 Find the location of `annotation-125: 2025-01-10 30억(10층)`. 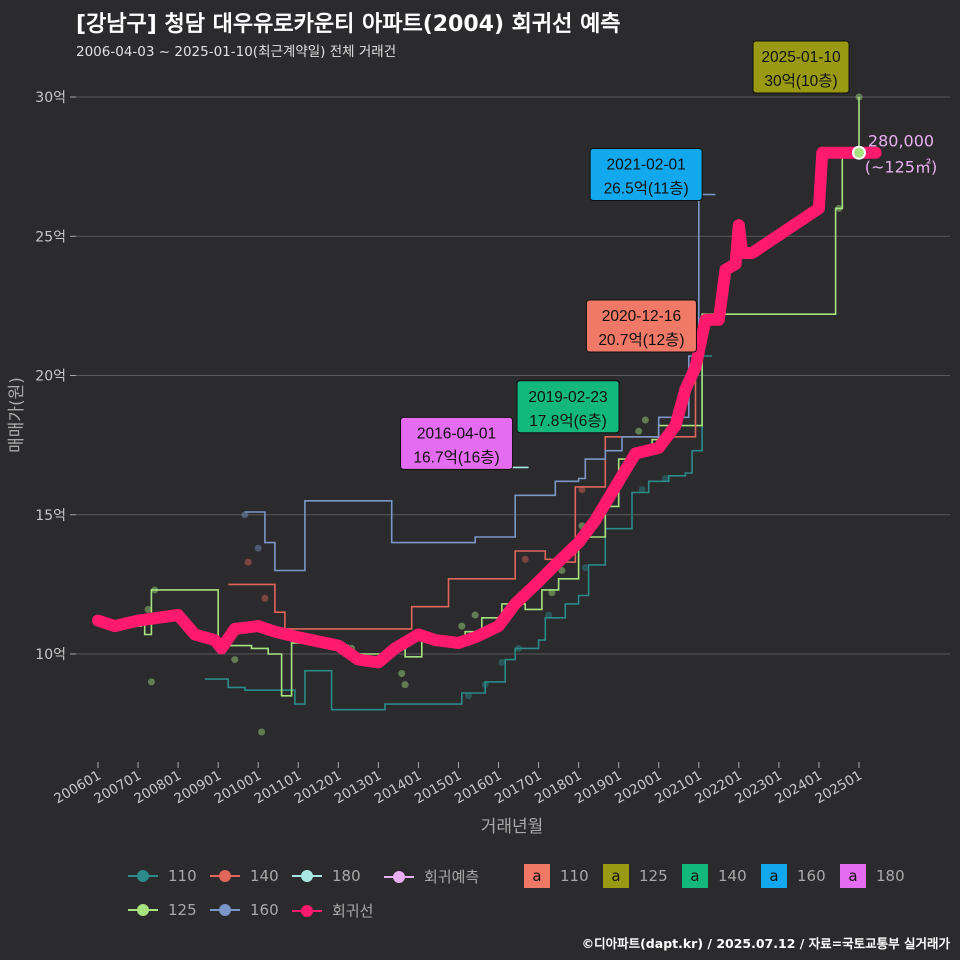

annotation-125: 2025-01-10 30억(10층) is located at coordinates (801, 67).